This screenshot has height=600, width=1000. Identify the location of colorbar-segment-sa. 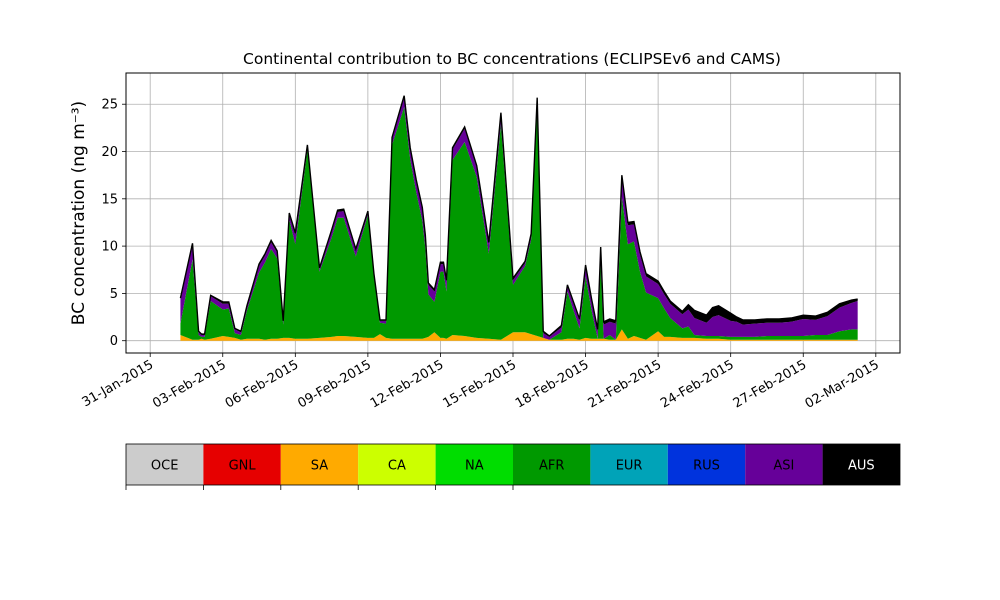
(319, 464).